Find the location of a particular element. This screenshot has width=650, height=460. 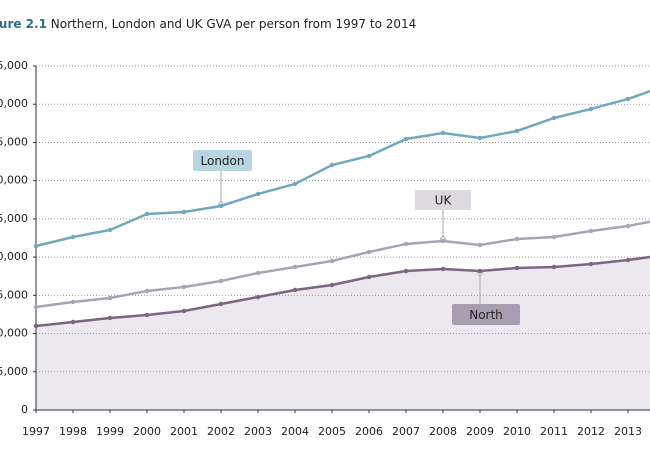

x-tick-label: 2012 is located at coordinates (591, 431).